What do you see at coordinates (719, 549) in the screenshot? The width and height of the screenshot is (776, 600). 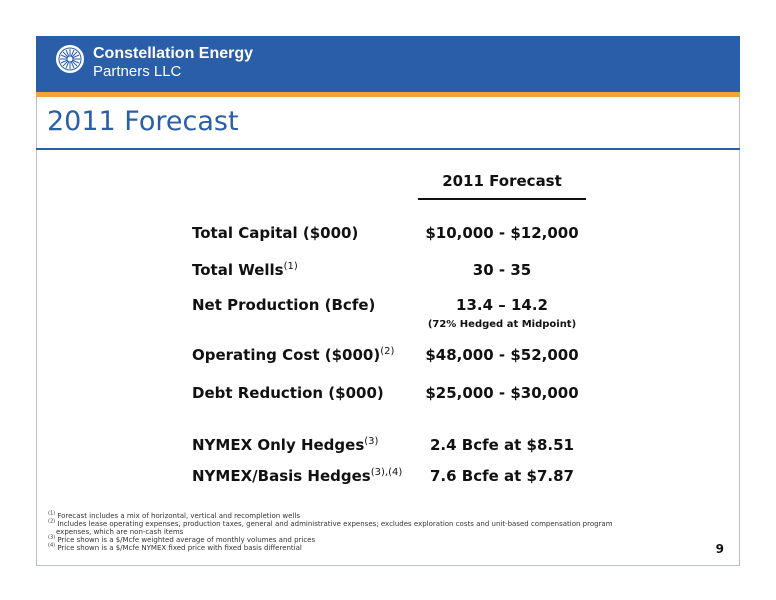 I see `page-number: 9` at bounding box center [719, 549].